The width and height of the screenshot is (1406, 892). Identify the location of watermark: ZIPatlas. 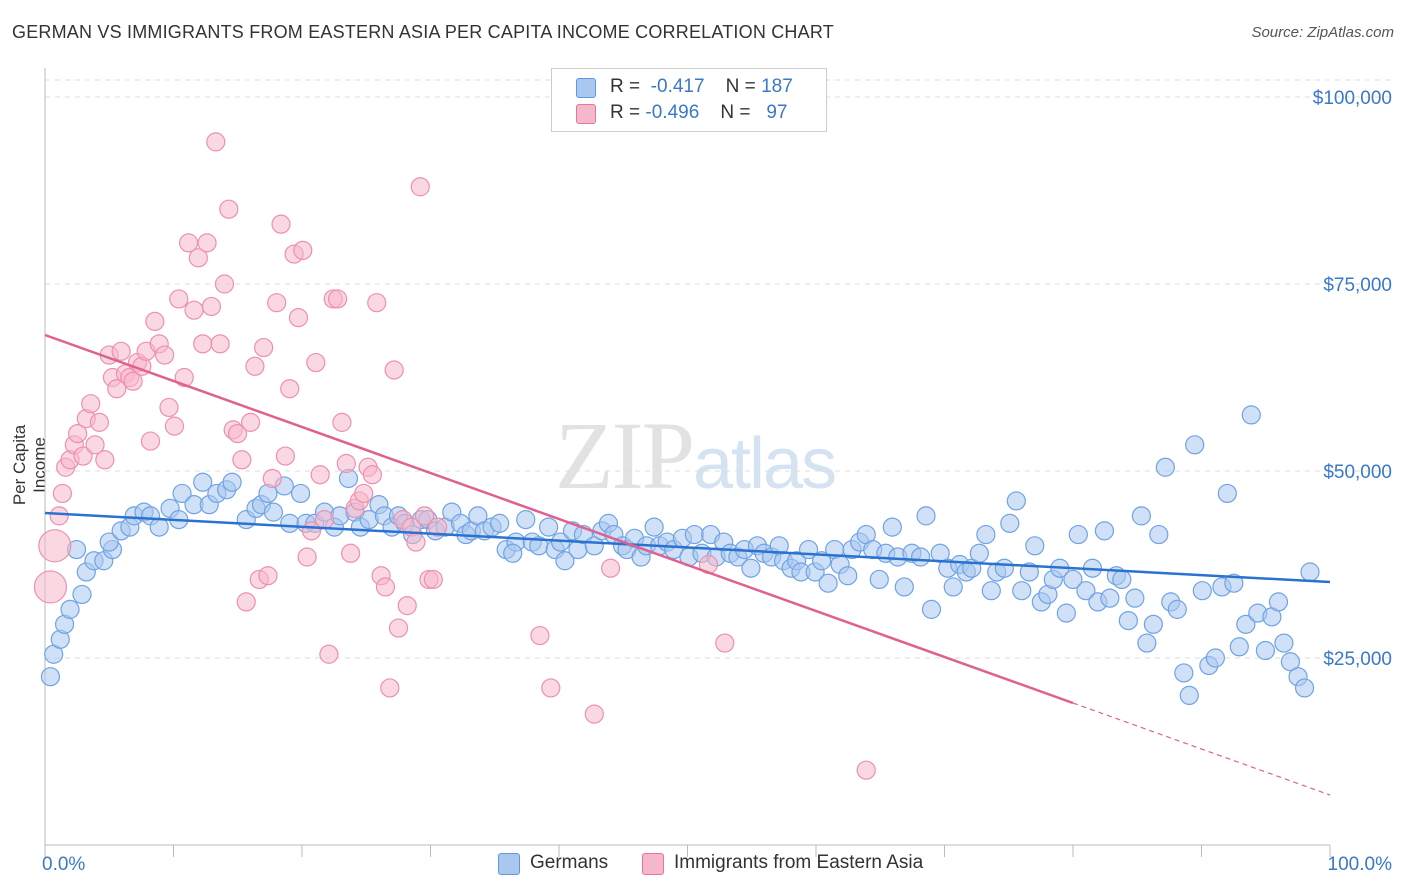
(696, 455).